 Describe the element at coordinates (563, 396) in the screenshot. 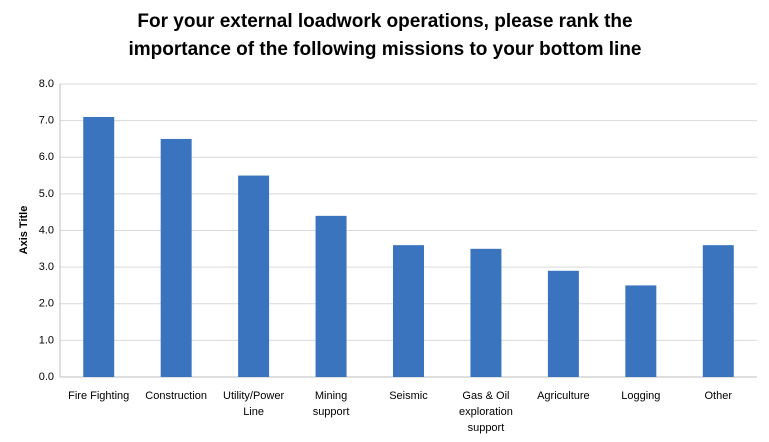

I see `x-tick-label: Agriculture` at that location.